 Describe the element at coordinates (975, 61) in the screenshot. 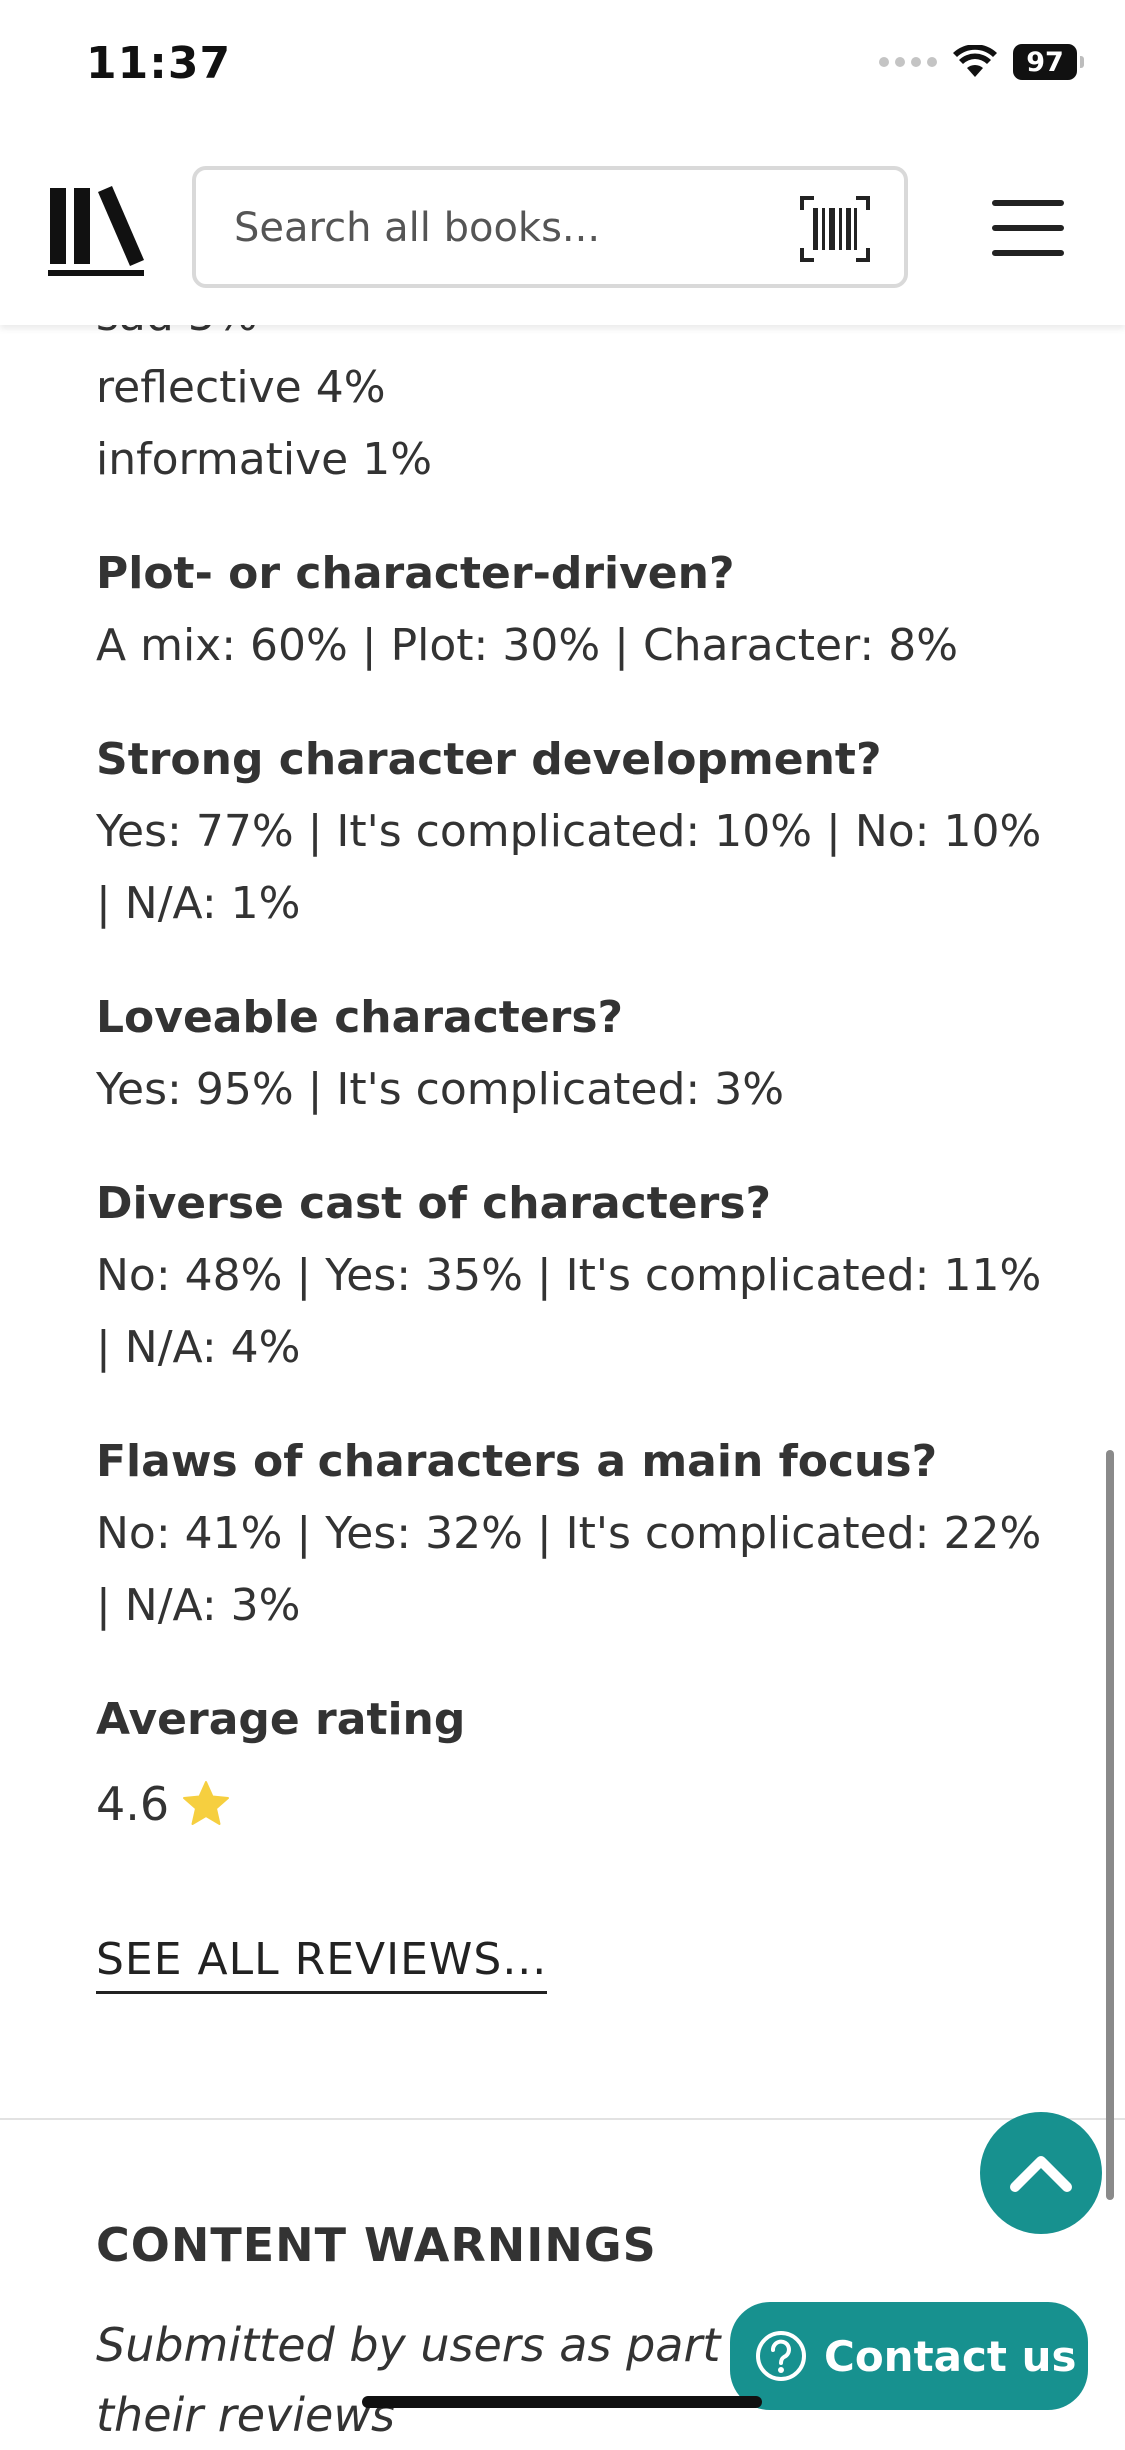

I see `wifi-icon` at that location.